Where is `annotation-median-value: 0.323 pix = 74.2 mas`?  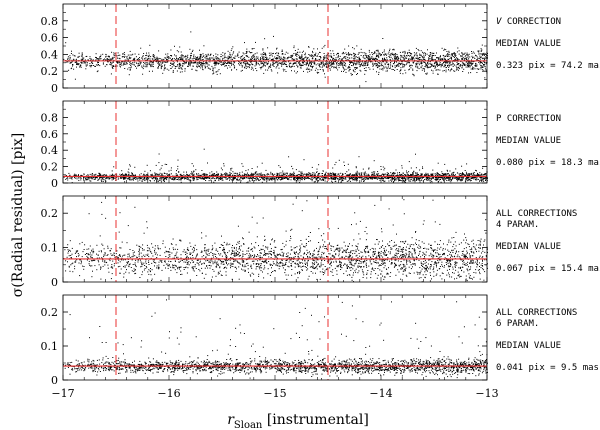 annotation-median-value: 0.323 pix = 74.2 mas is located at coordinates (548, 66).